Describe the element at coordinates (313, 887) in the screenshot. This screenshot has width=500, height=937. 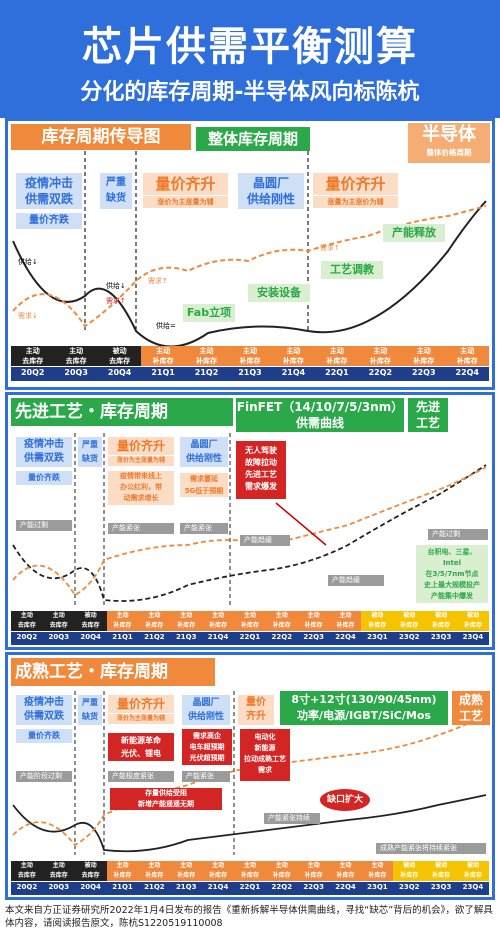
I see `quarter-label: 22Q3` at that location.